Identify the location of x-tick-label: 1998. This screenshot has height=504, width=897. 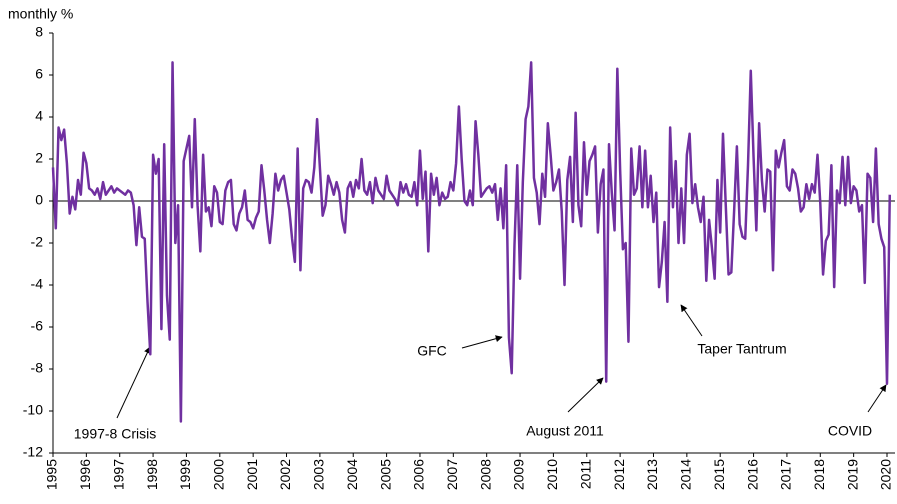
(152, 474).